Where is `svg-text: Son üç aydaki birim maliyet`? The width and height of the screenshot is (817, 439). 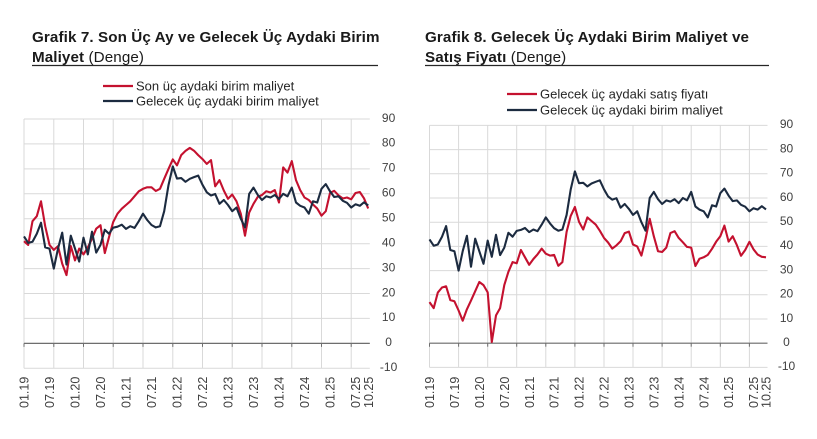 svg-text: Son üç aydaki birim maliyet is located at coordinates (215, 86).